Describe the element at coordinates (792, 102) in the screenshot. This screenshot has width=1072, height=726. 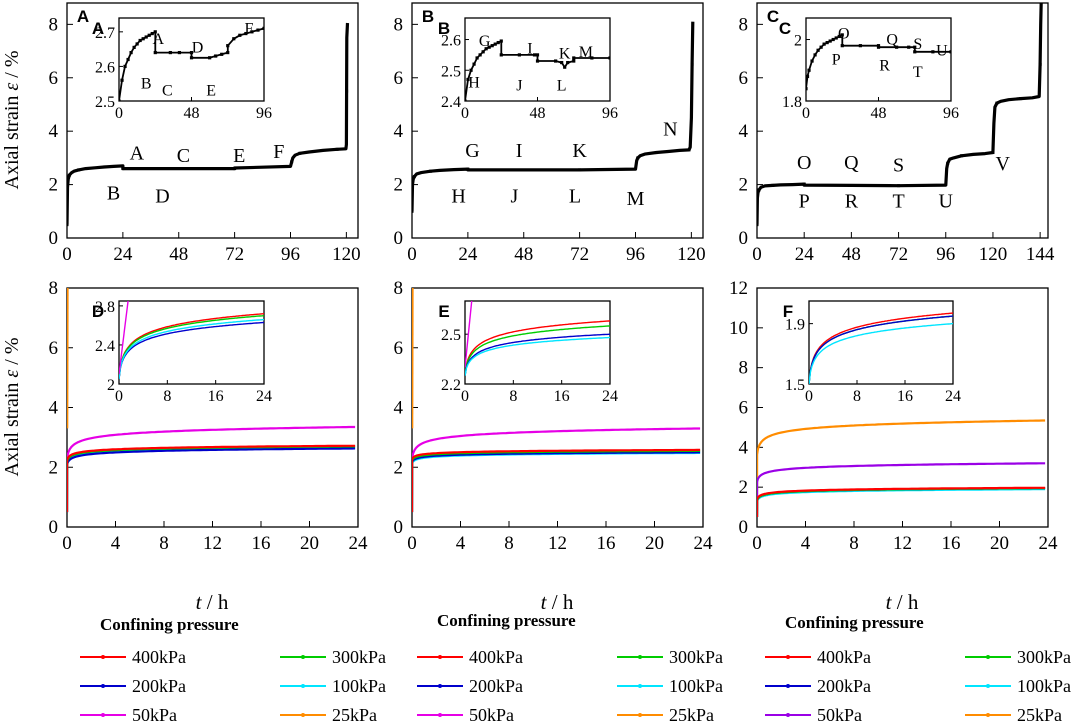
I see `y-tick-label: 1.8` at that location.